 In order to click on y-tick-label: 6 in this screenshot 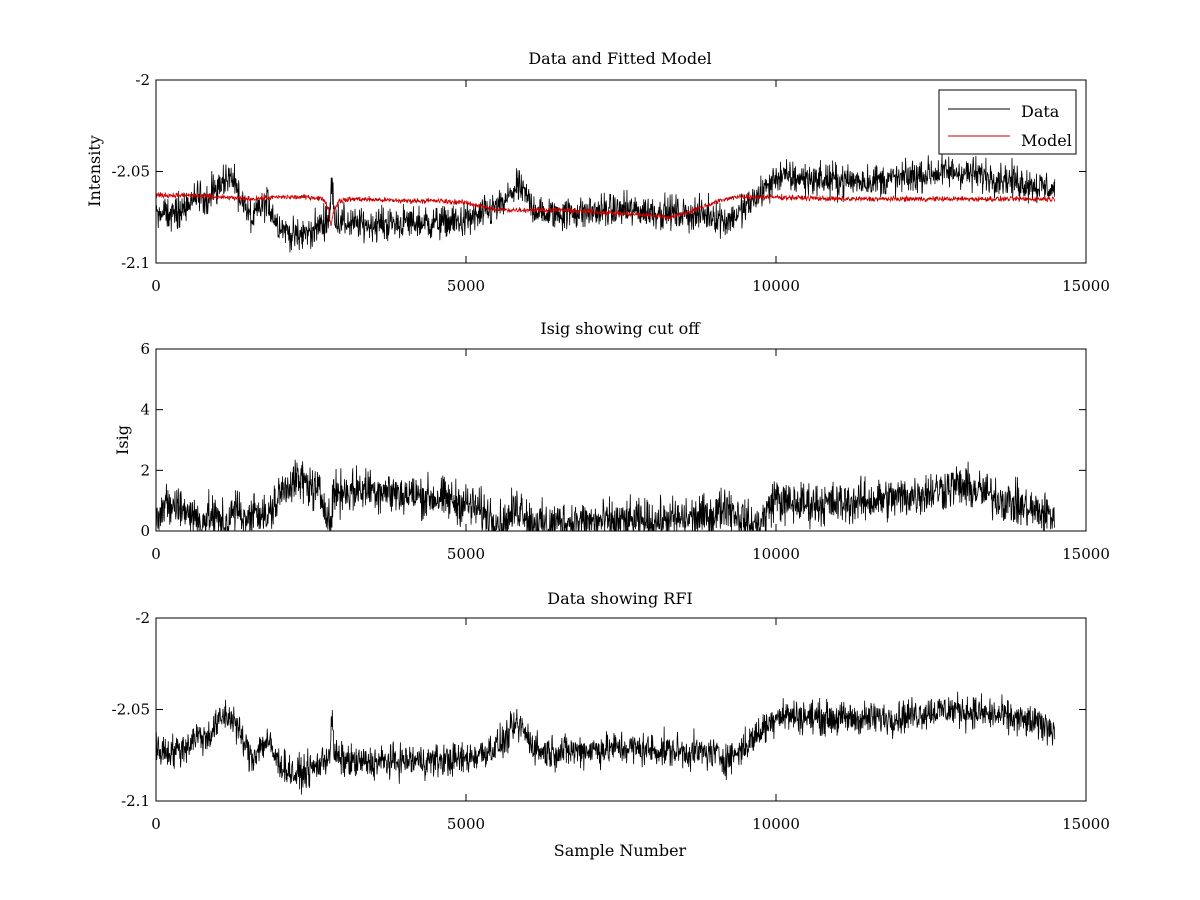, I will do `click(145, 349)`.